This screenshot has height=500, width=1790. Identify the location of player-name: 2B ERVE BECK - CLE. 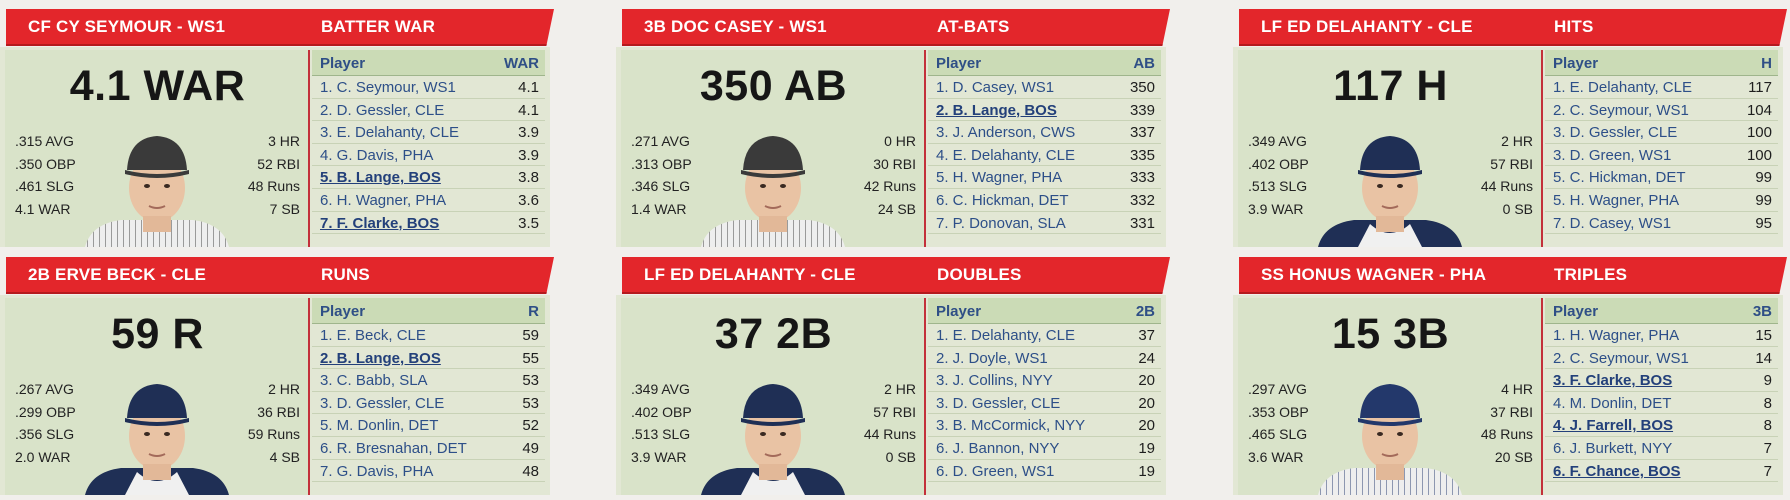
(117, 274).